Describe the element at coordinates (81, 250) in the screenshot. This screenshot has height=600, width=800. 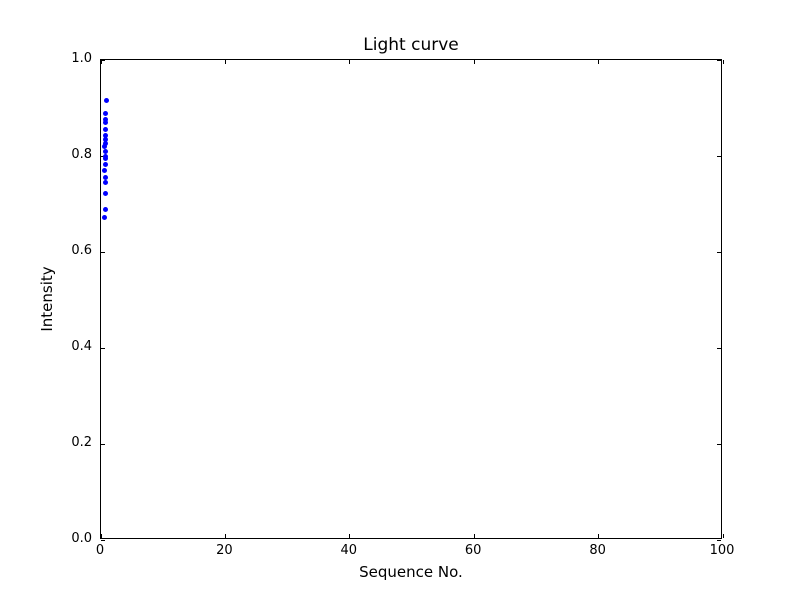
I see `y-tick-label: 0.6` at that location.